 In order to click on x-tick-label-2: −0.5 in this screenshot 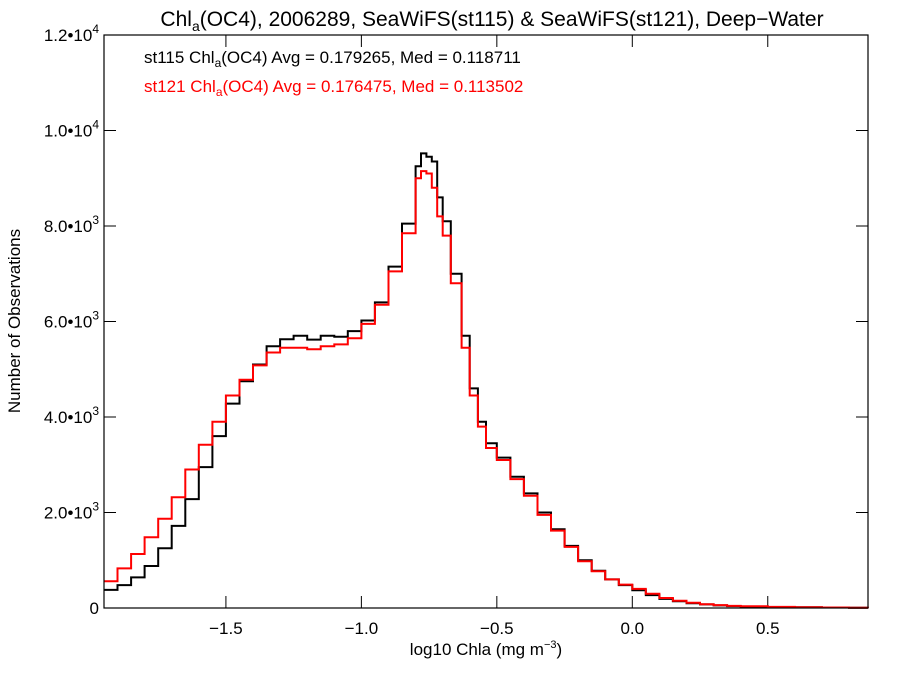, I will do `click(497, 628)`.